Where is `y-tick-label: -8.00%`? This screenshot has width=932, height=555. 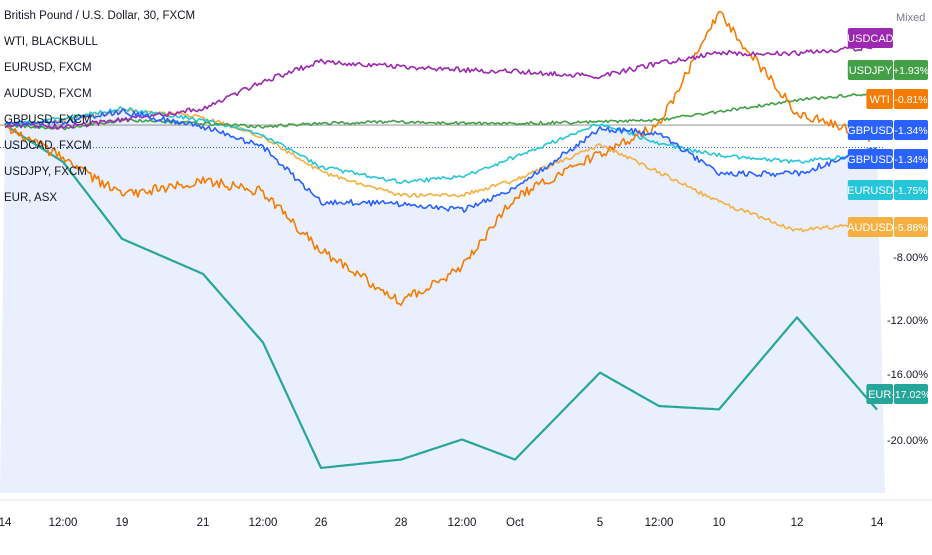
y-tick-label: -8.00% is located at coordinates (910, 258).